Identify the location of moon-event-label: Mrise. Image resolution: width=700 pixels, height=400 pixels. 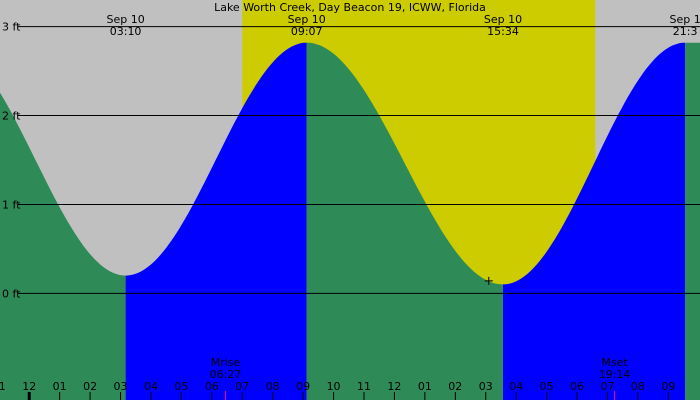
(226, 362).